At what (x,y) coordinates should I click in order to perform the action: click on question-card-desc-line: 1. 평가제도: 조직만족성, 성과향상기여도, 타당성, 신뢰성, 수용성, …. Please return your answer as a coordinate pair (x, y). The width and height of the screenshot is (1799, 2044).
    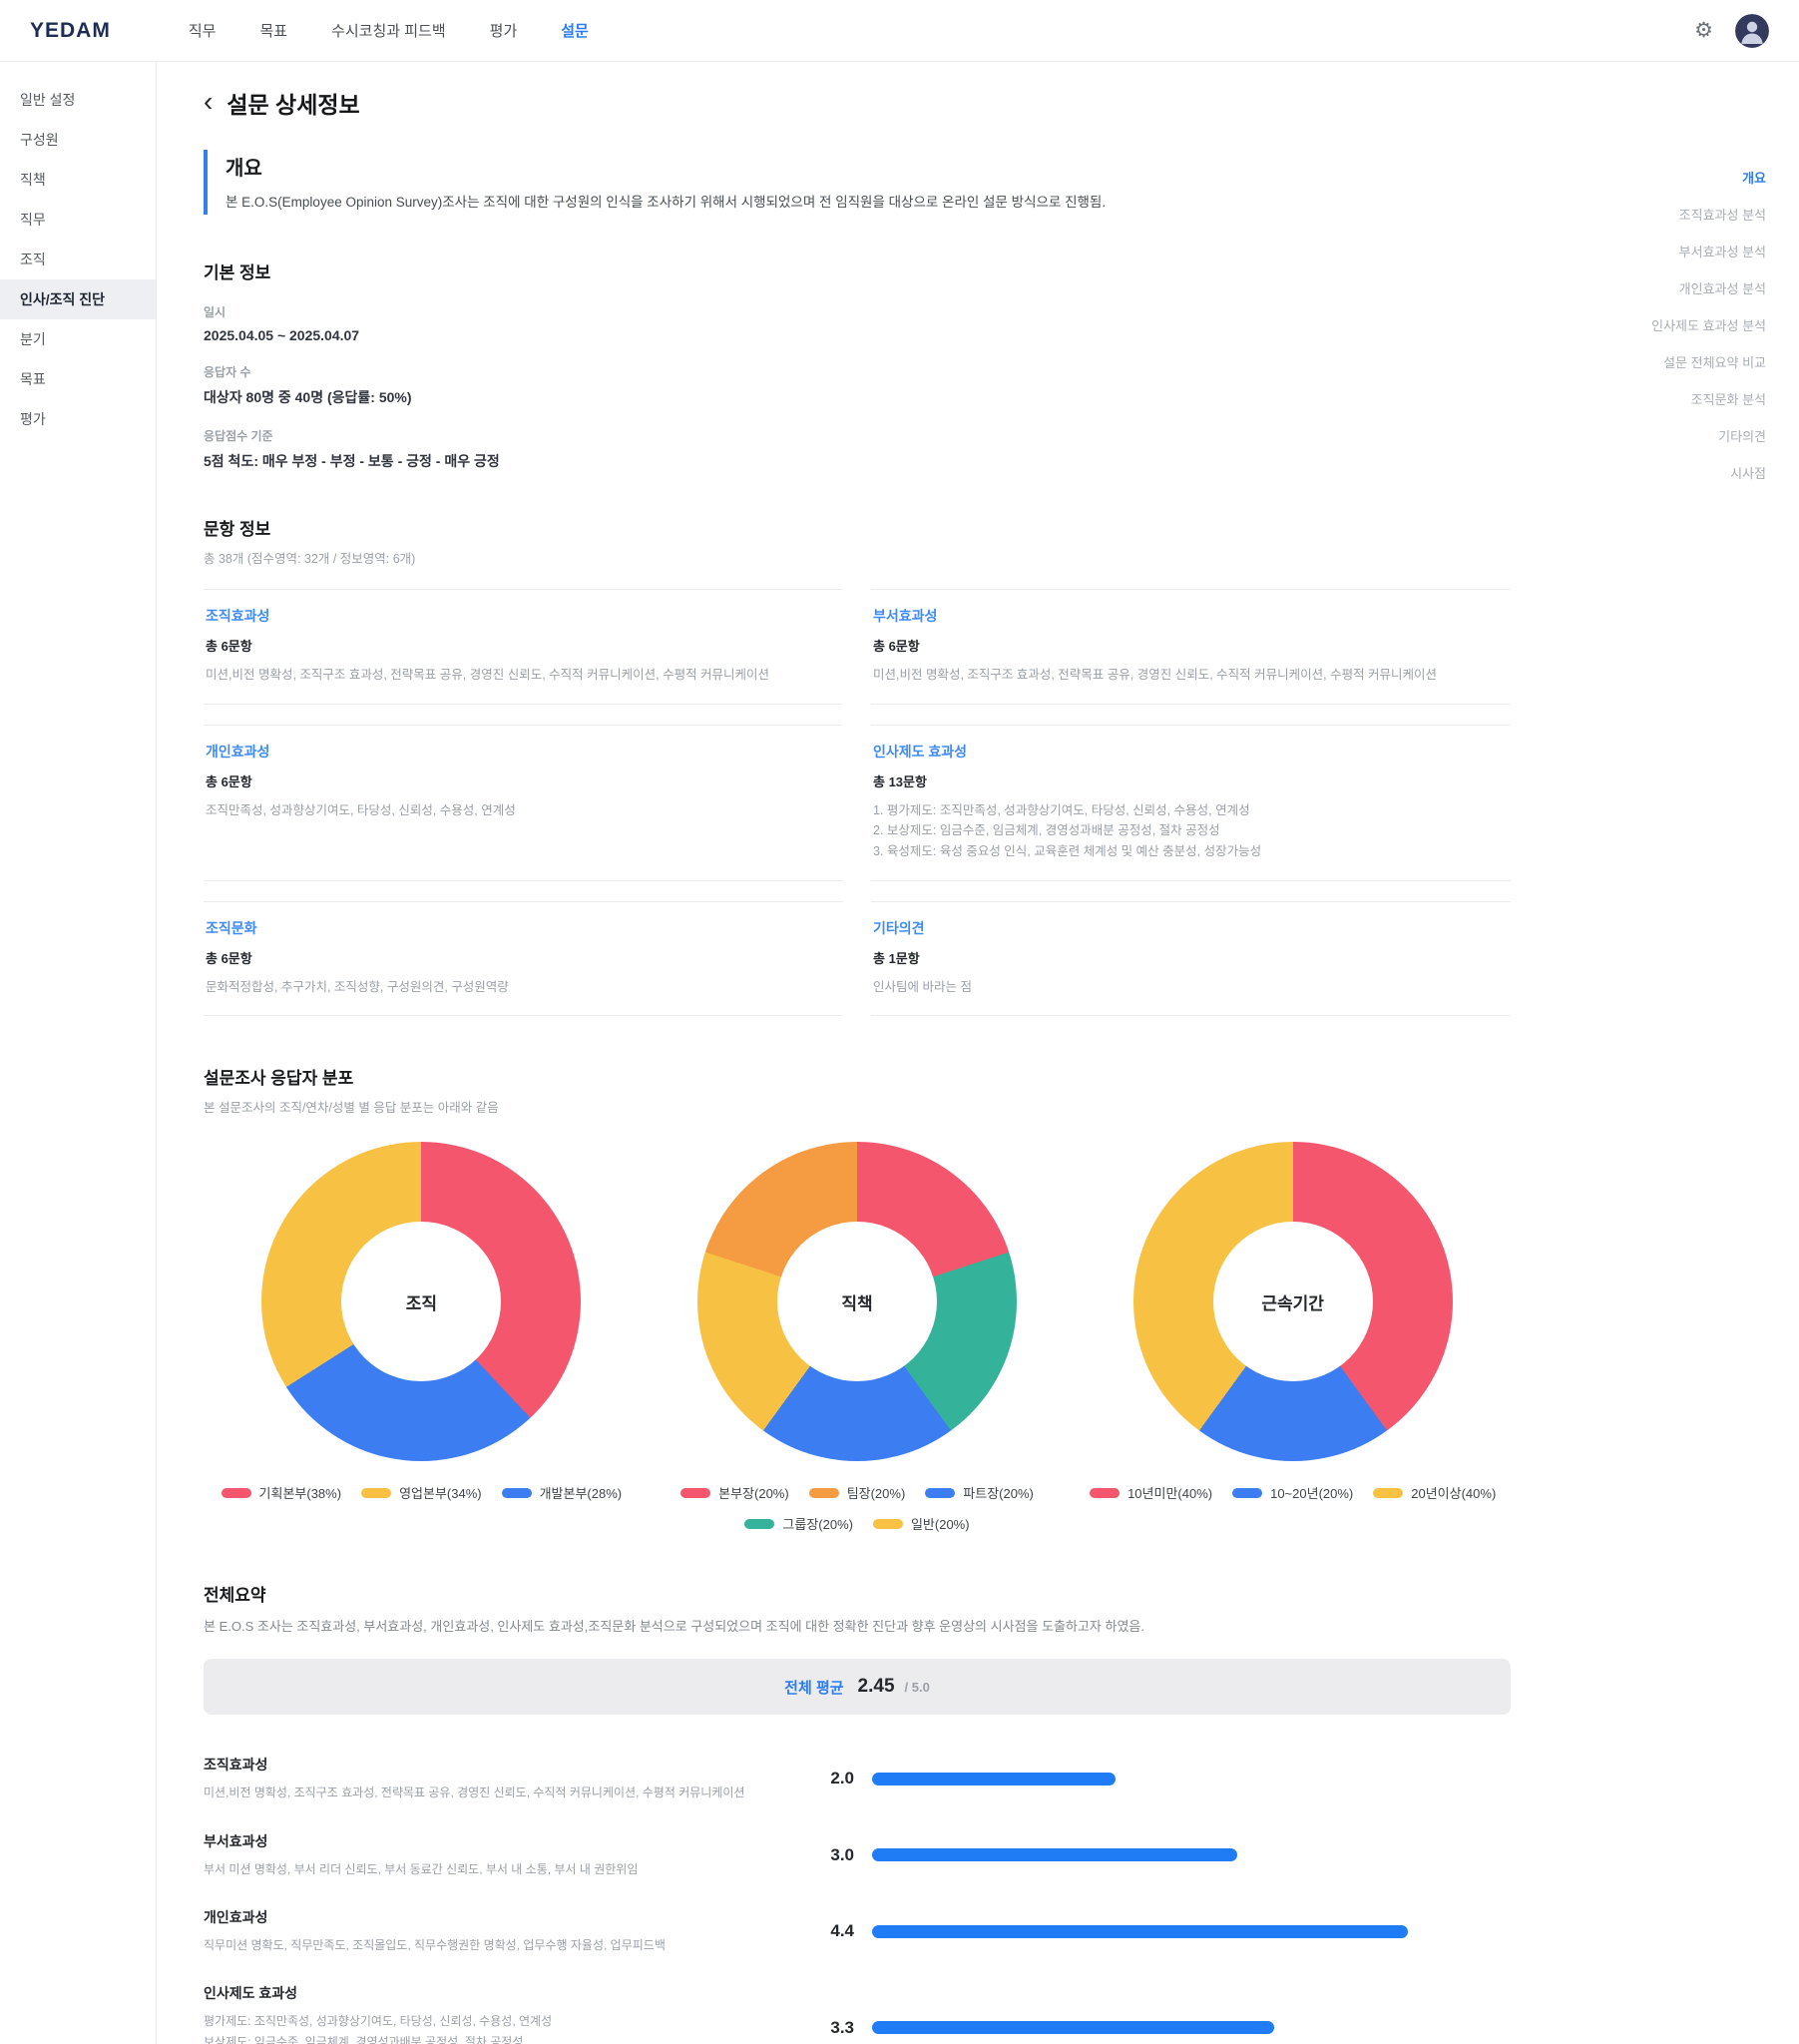
    Looking at the image, I should click on (1061, 809).